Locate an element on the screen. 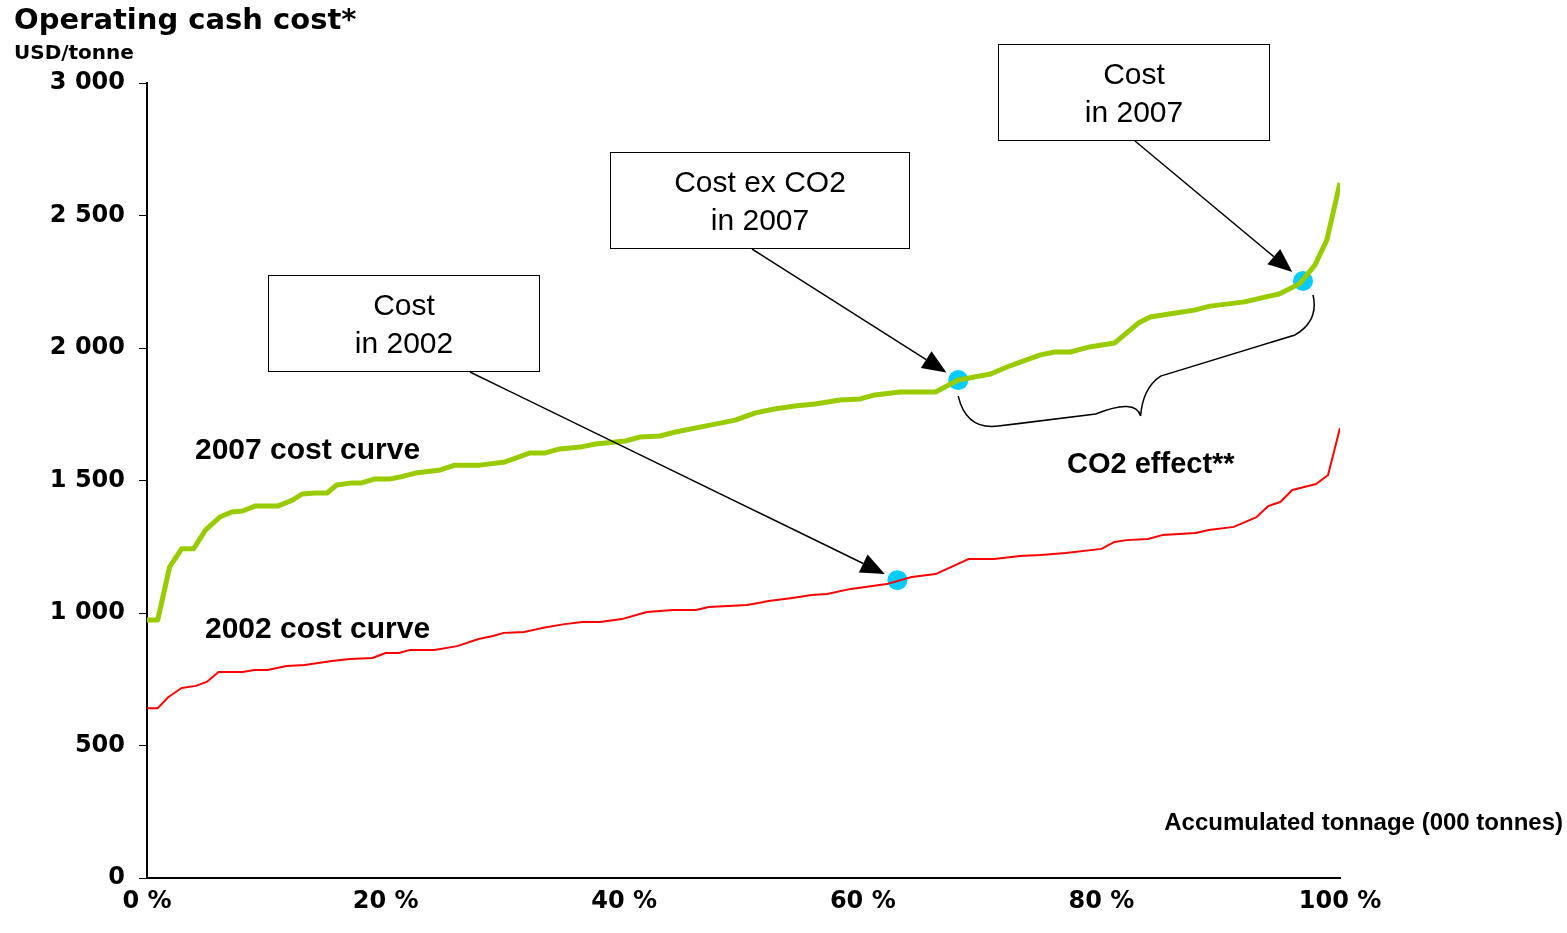  x-tick-label: 40 % is located at coordinates (624, 899).